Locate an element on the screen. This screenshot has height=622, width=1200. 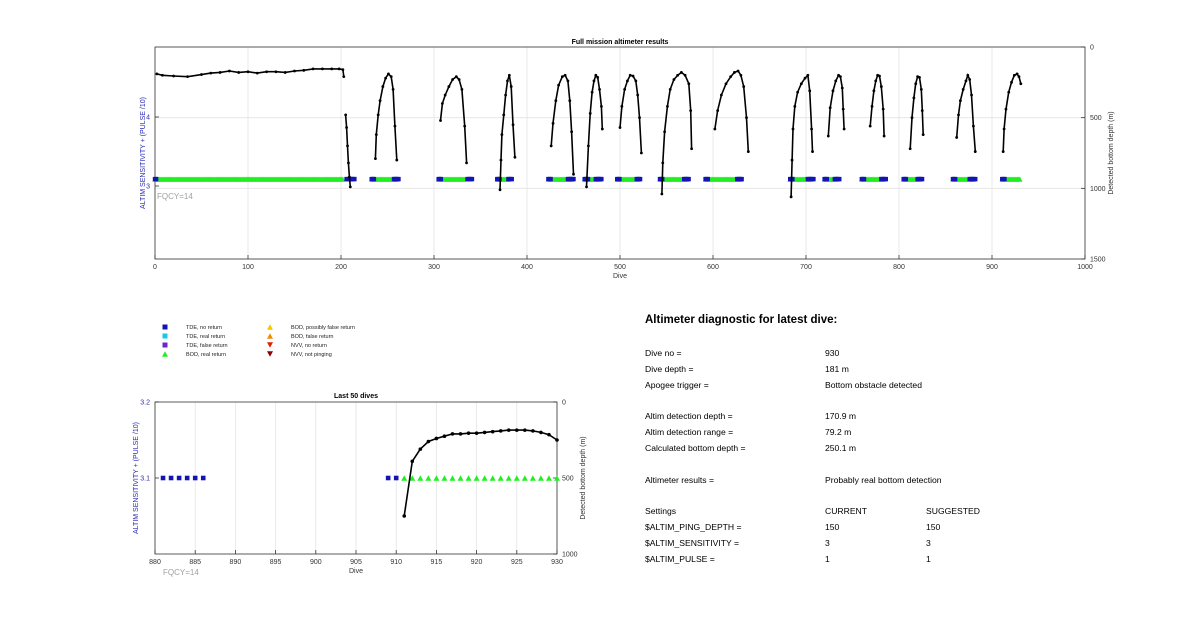
bod-real-return-marker is located at coordinates (1020, 179).